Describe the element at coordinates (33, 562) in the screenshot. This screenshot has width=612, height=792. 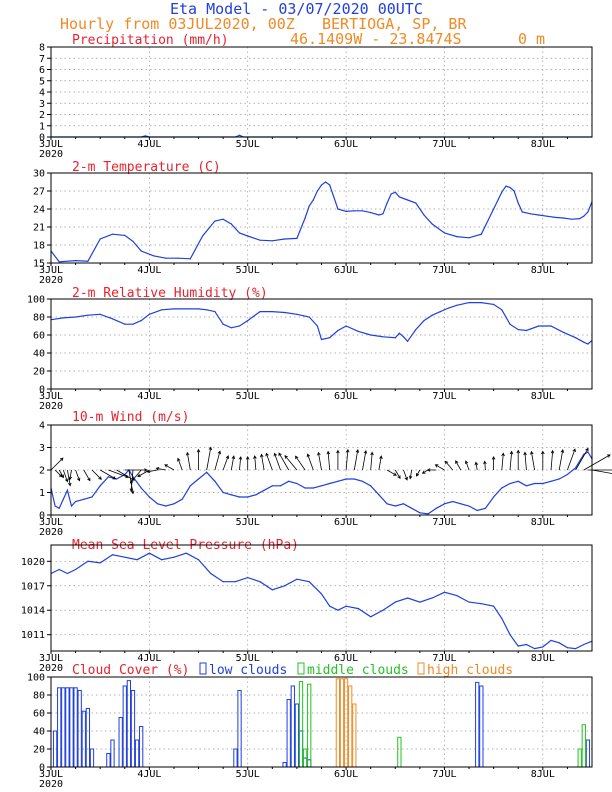
I see `y-tick-label: 1020` at that location.